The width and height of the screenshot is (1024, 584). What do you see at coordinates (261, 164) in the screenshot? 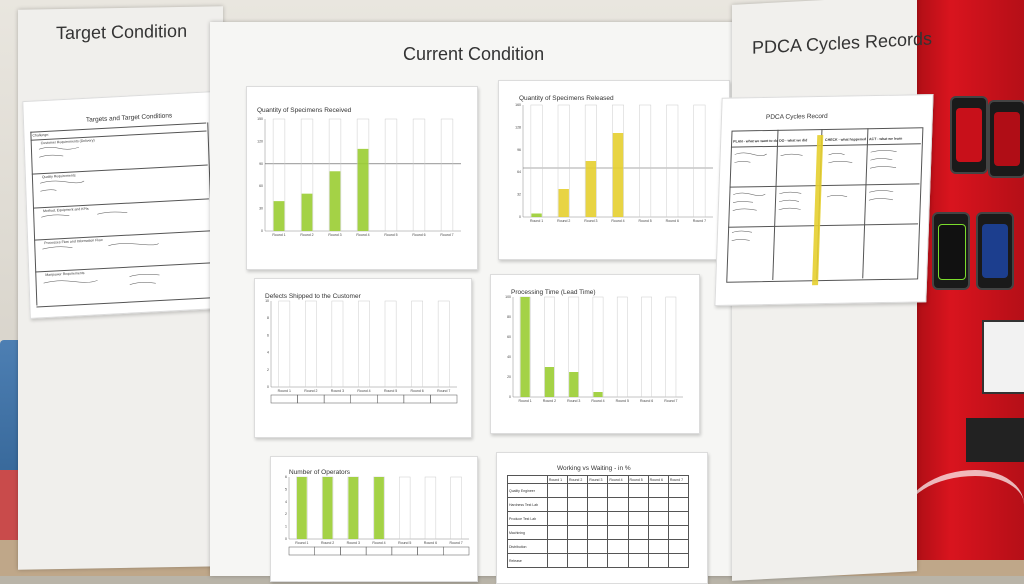
I see `y-tick-label: 90` at bounding box center [261, 164].